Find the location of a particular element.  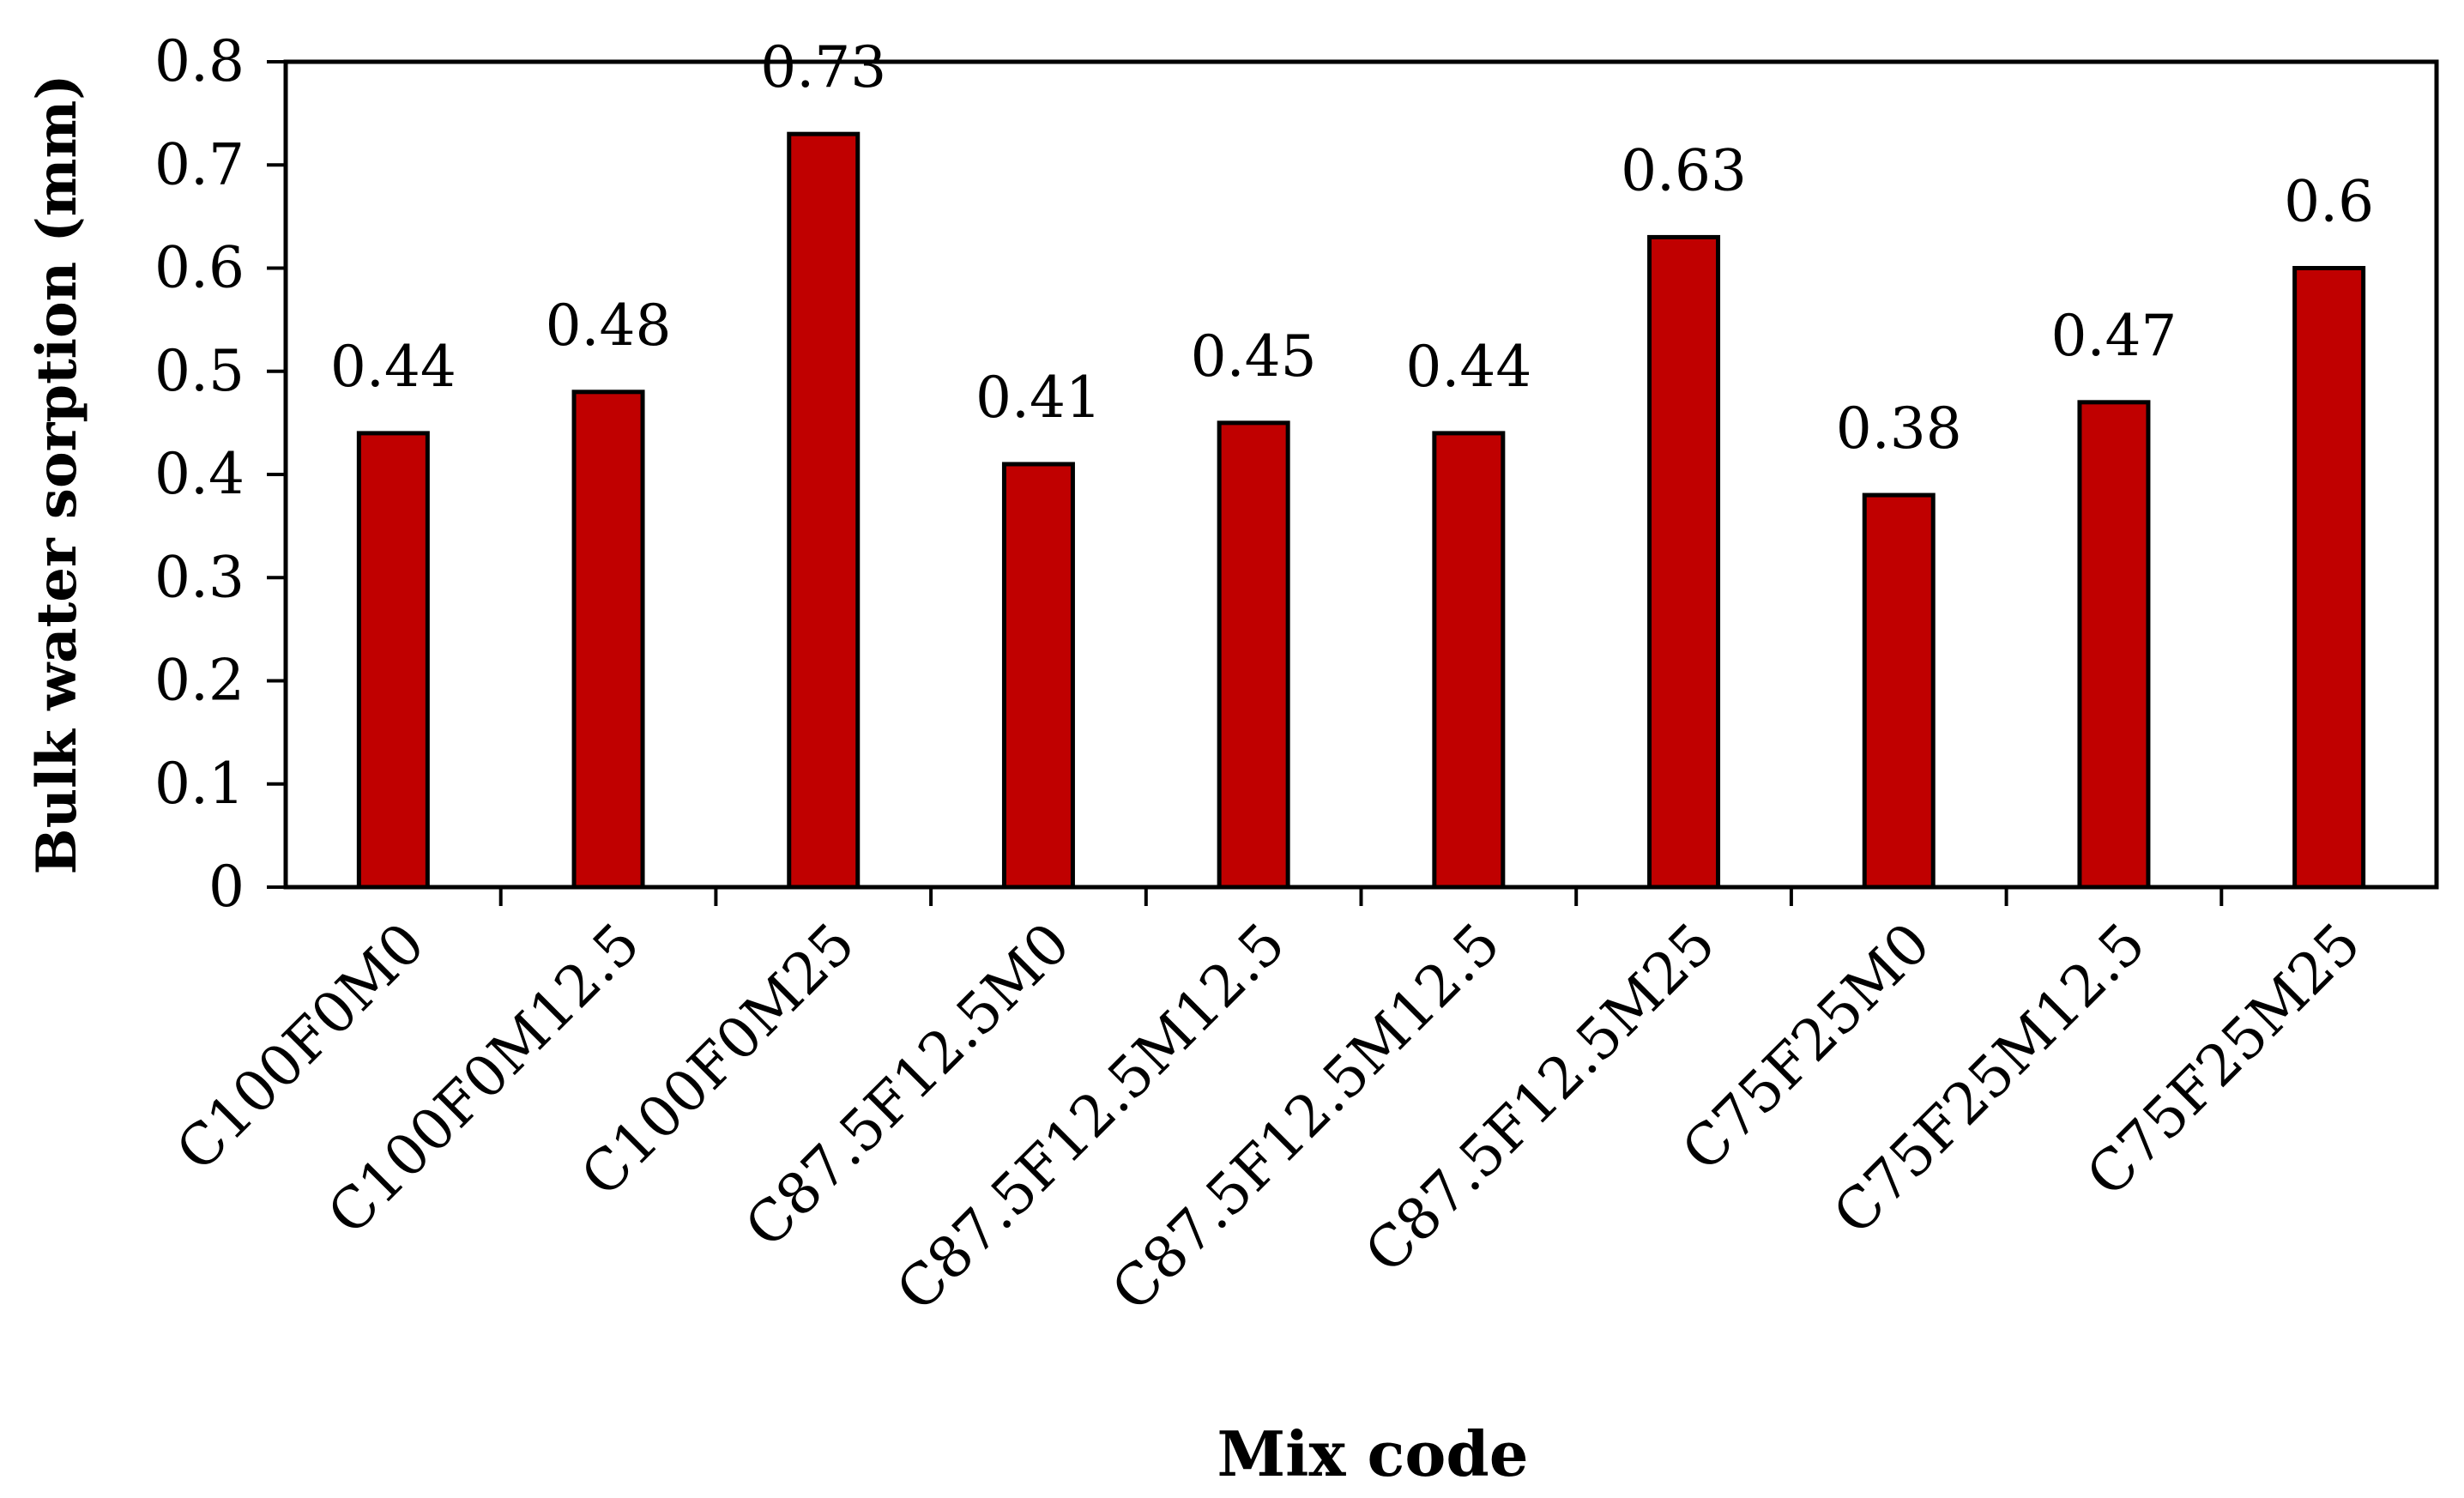

data-label: 0.38 is located at coordinates (1899, 429).